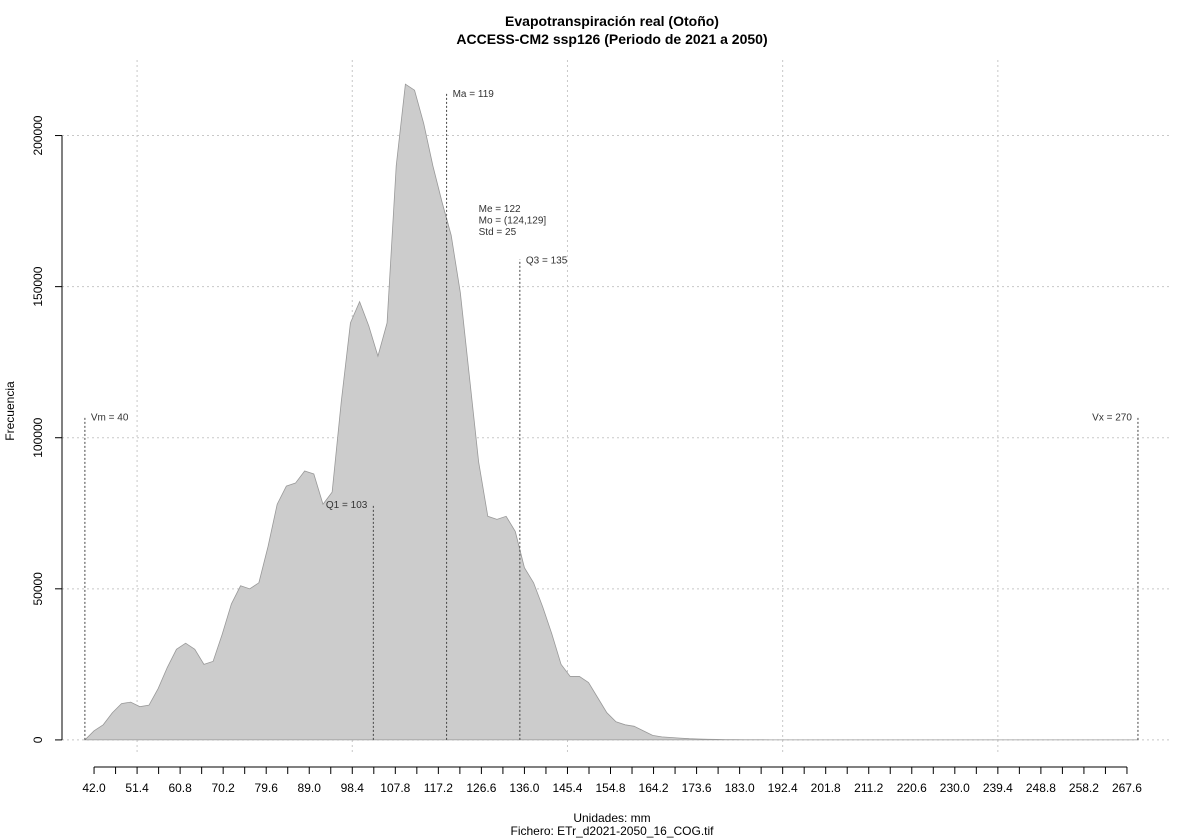  I want to click on x-tick-label: 42.0, so click(94, 788).